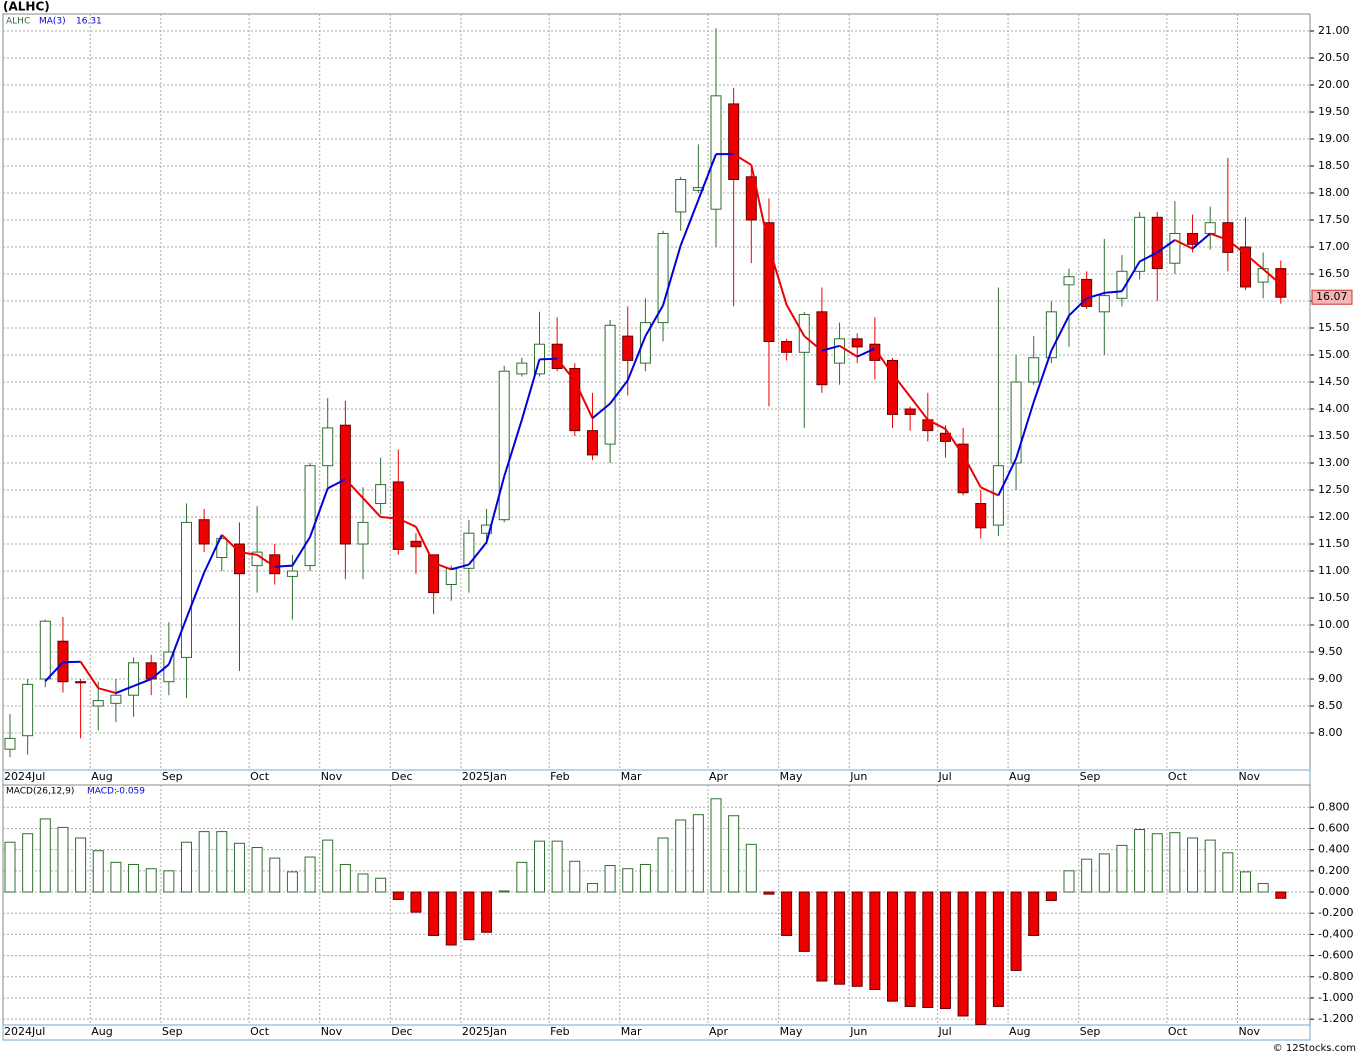 Image resolution: width=1360 pixels, height=1056 pixels. I want to click on x-tick-label: Oct, so click(1178, 776).